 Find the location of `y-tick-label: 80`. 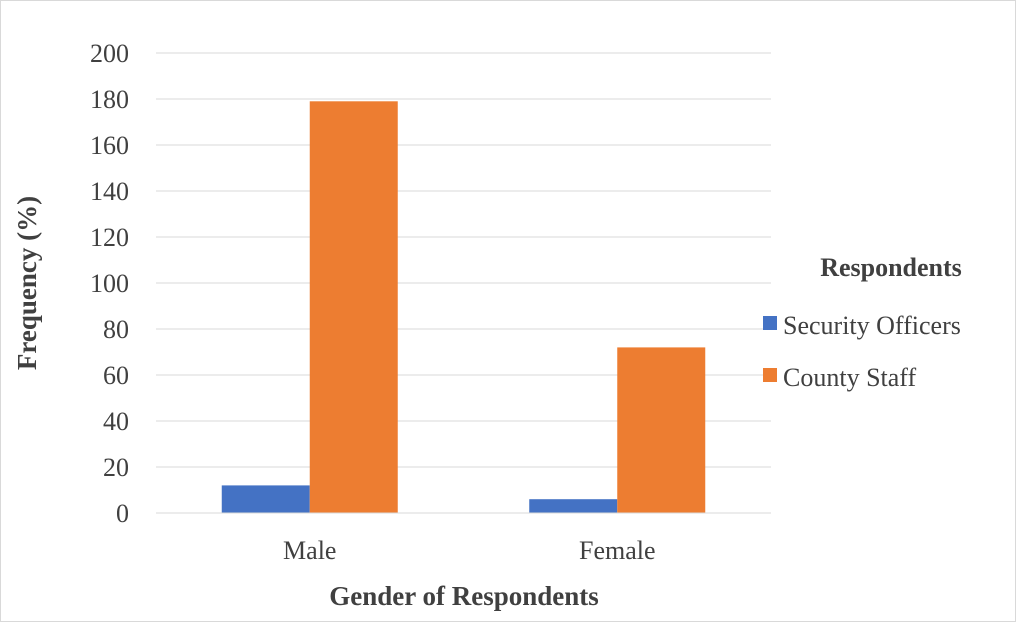

y-tick-label: 80 is located at coordinates (116, 329).